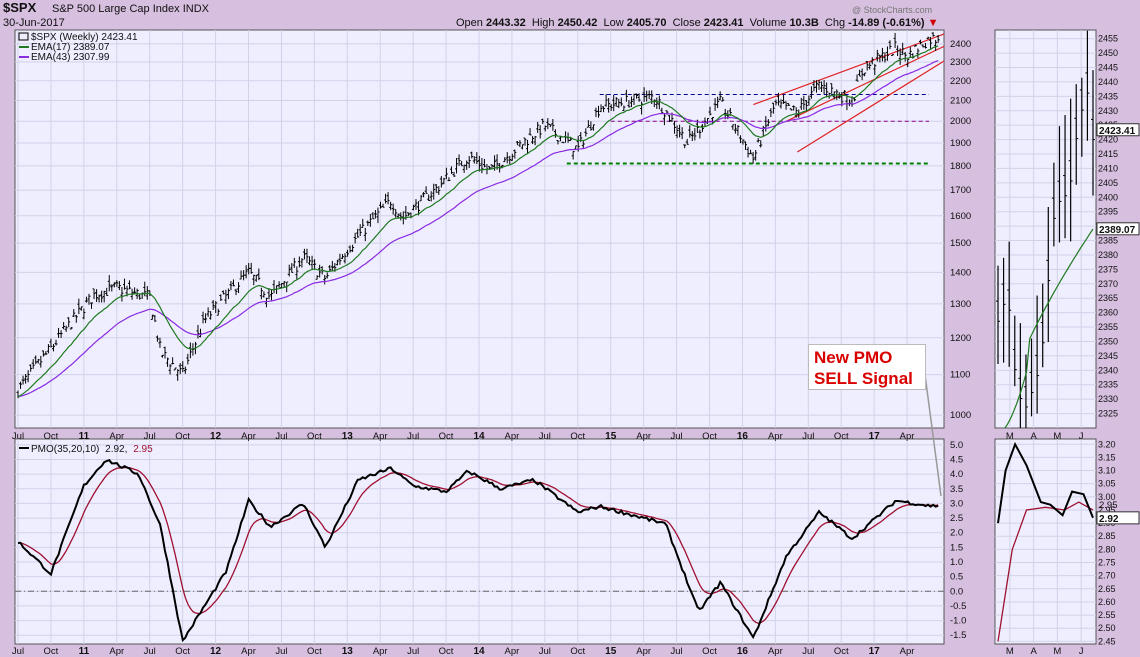 This screenshot has width=1140, height=657. I want to click on zoom-pmo-tick-label: 2.60, so click(1107, 602).